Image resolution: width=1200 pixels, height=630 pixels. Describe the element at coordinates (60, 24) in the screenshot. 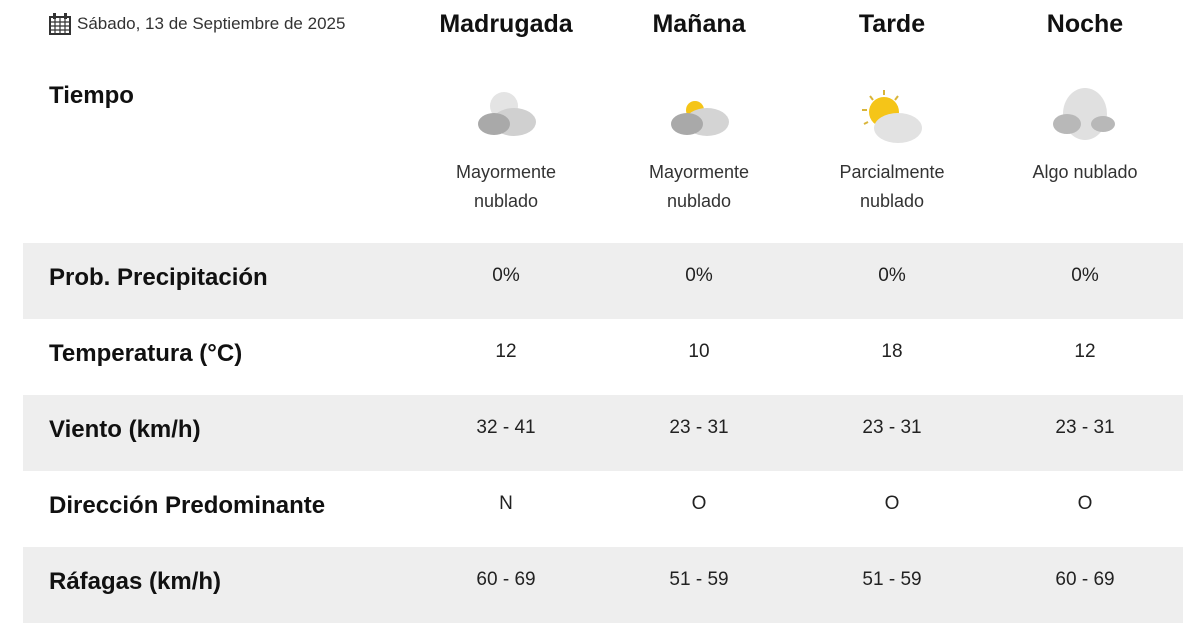

I see `calendar-icon` at that location.